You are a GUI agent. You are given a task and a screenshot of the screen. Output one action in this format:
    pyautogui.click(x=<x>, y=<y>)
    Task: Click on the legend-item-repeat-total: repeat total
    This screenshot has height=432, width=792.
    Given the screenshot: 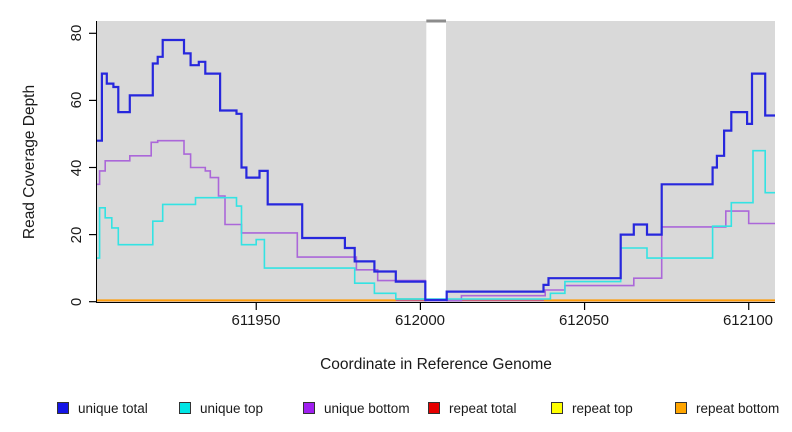 What is the action you would take?
    pyautogui.click(x=472, y=408)
    